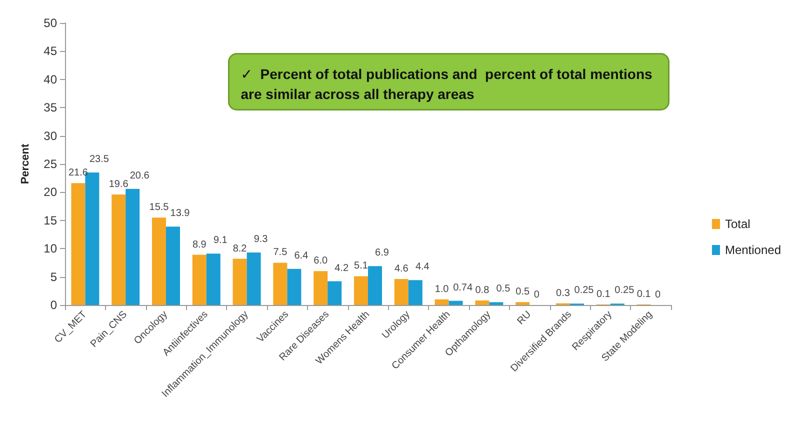 This screenshot has height=426, width=799. Describe the element at coordinates (140, 176) in the screenshot. I see `data-label: 20.6` at that location.